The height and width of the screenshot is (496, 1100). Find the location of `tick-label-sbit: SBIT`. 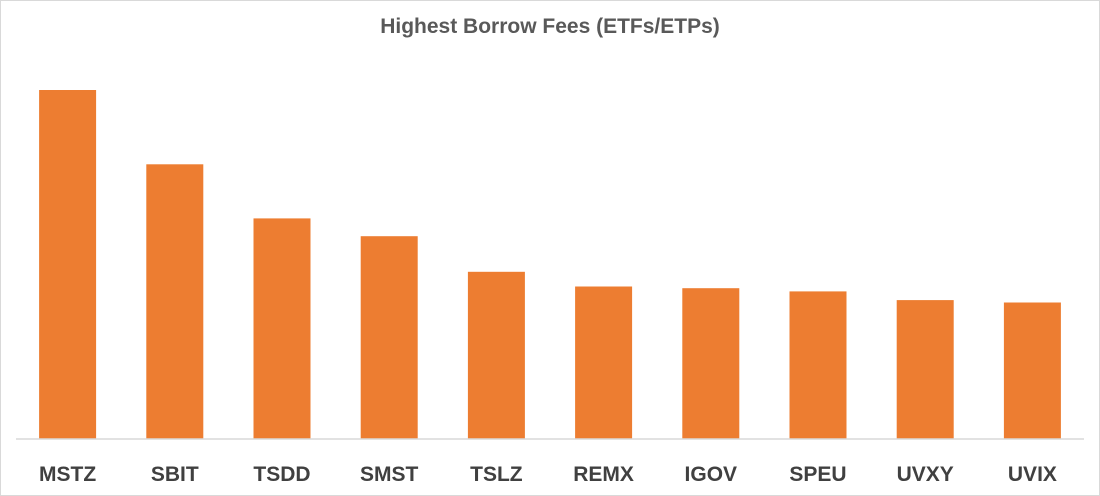

tick-label-sbit: SBIT is located at coordinates (175, 474).